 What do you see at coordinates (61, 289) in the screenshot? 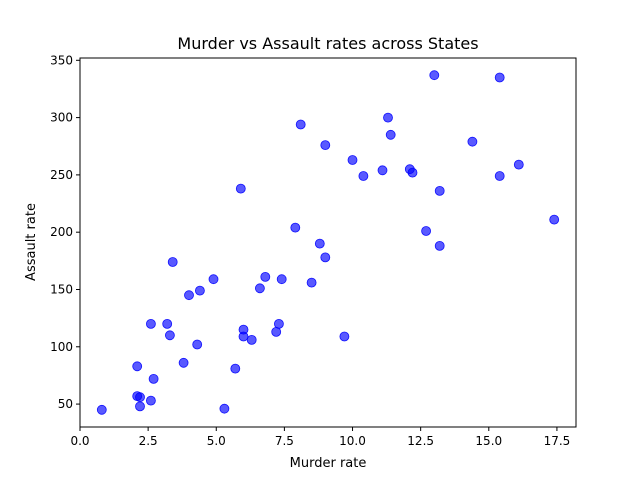
I see `y-tick-label: 150` at bounding box center [61, 289].